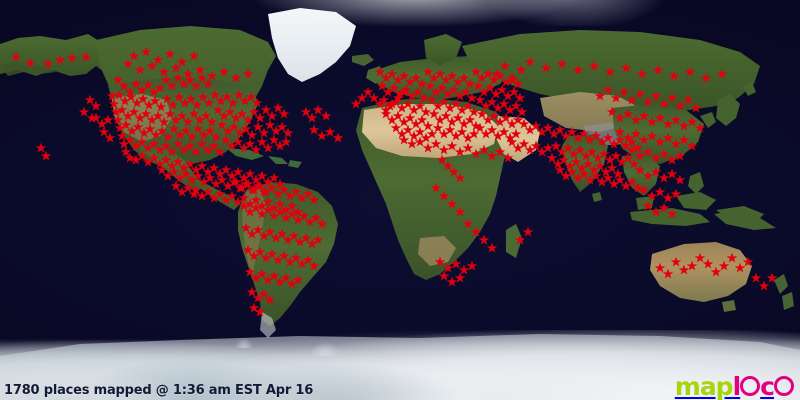 This screenshot has width=800, height=400. What do you see at coordinates (734, 386) in the screenshot?
I see `maploco-logo: mapl c` at bounding box center [734, 386].